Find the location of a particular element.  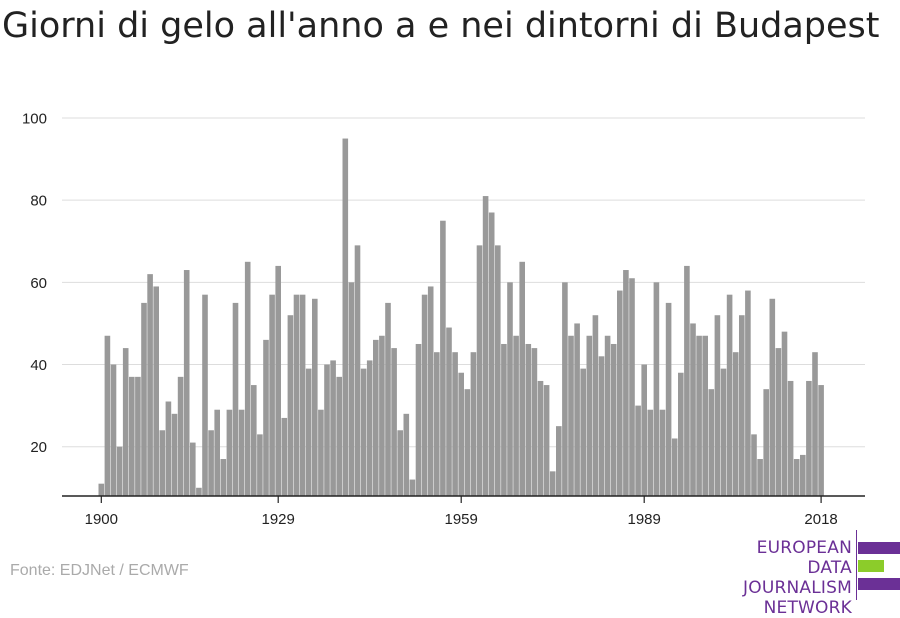

x-tick-label: 1900 is located at coordinates (101, 519).